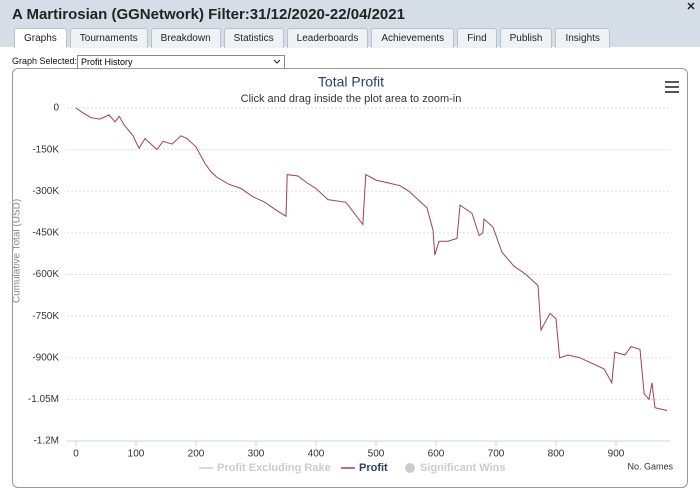 This screenshot has height=499, width=700. What do you see at coordinates (413, 38) in the screenshot?
I see `tab: Achievements` at bounding box center [413, 38].